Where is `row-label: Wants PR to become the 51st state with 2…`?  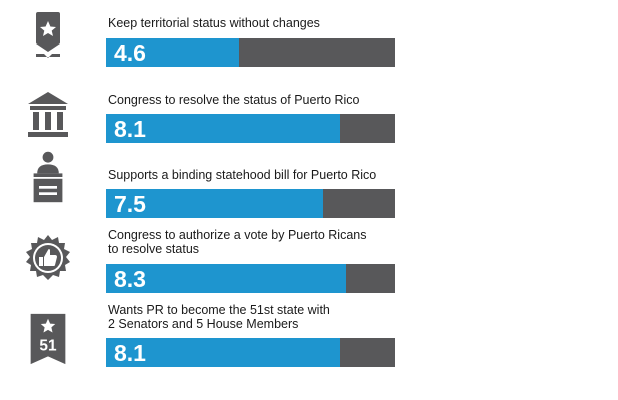
row-label: Wants PR to become the 51st state with 2… is located at coordinates (258, 317).